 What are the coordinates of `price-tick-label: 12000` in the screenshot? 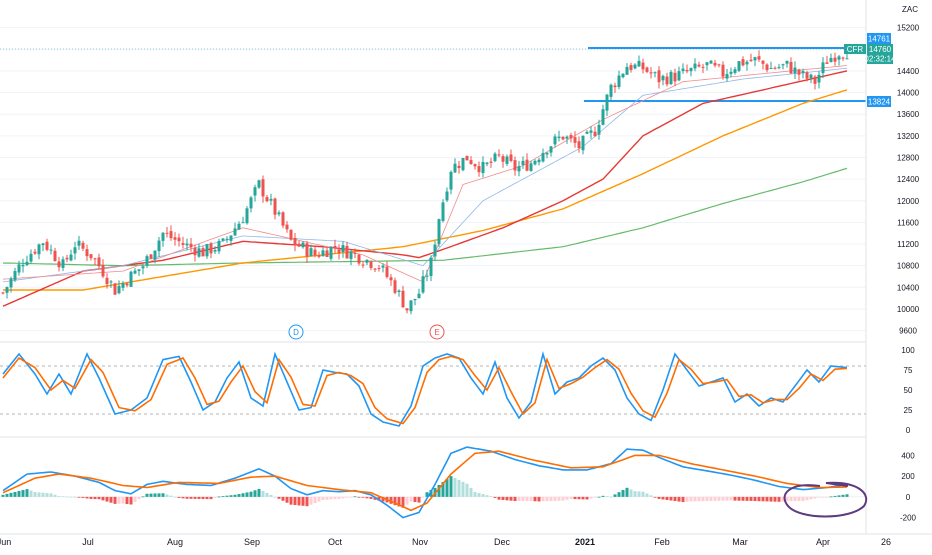 It's located at (908, 201).